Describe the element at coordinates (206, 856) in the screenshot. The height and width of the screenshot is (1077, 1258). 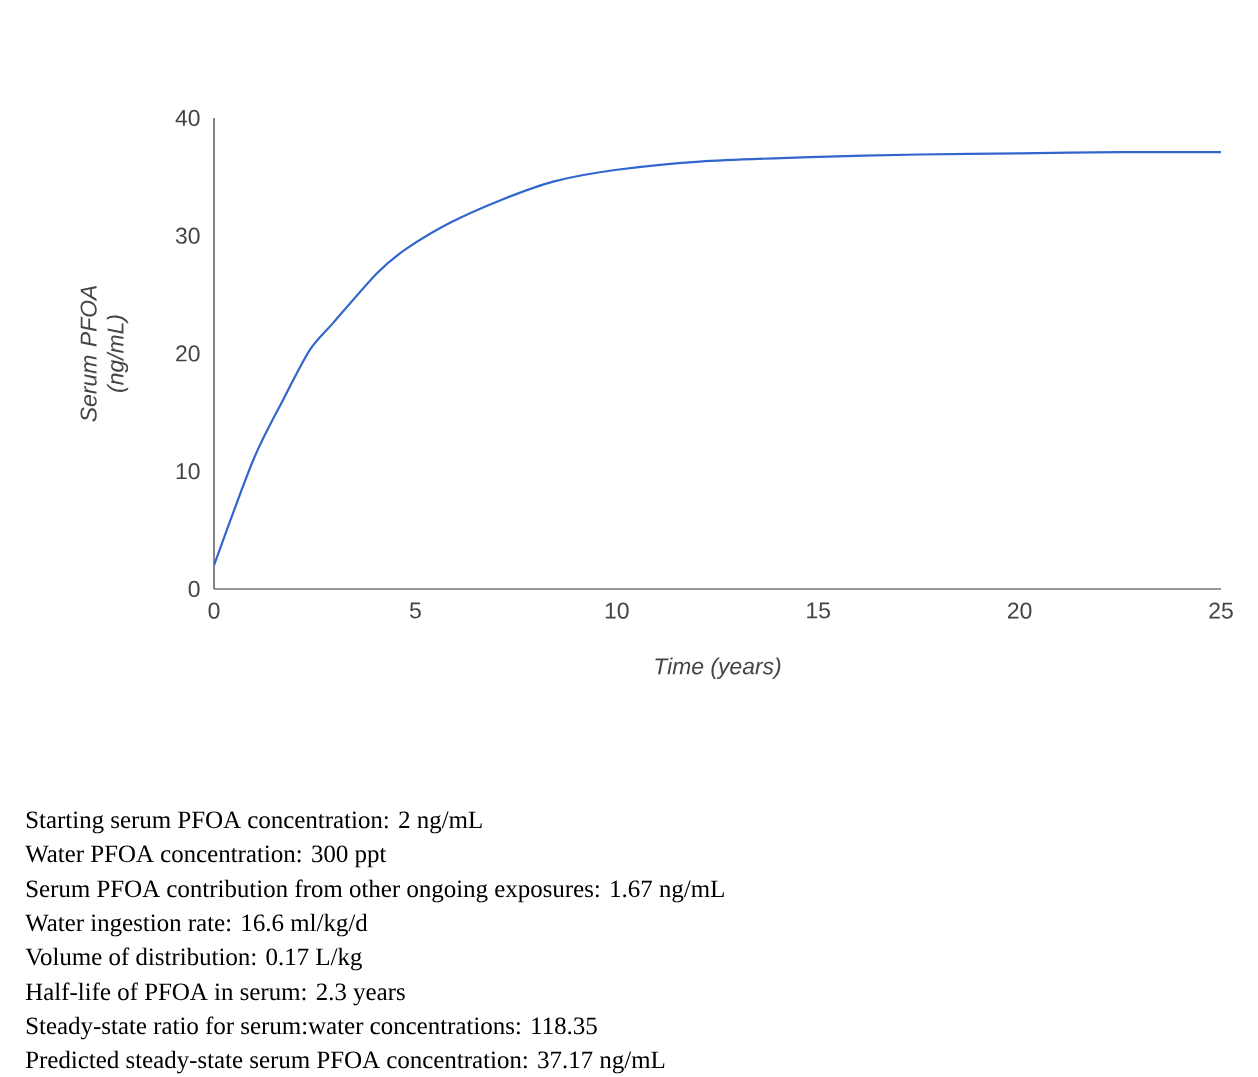
I see `text: Water PFOA concentration: 300 ppt` at that location.